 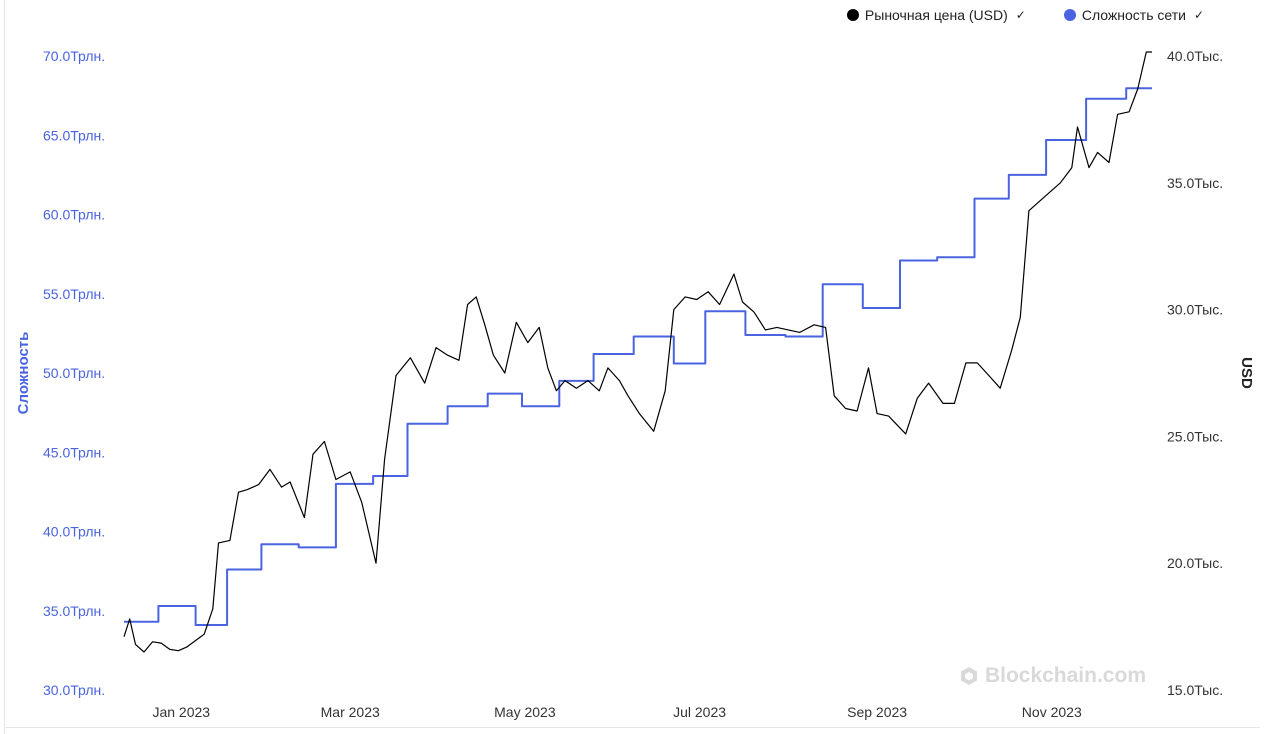 I want to click on difficulty-dot-icon, so click(x=1069, y=15).